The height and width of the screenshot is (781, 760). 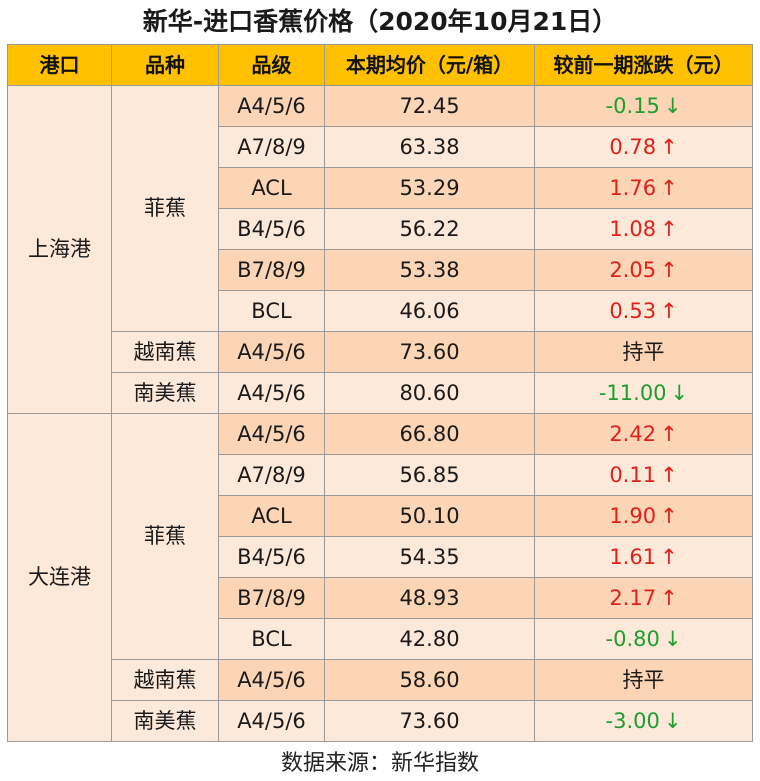 What do you see at coordinates (633, 146) in the screenshot?
I see `change-value: 0.78` at bounding box center [633, 146].